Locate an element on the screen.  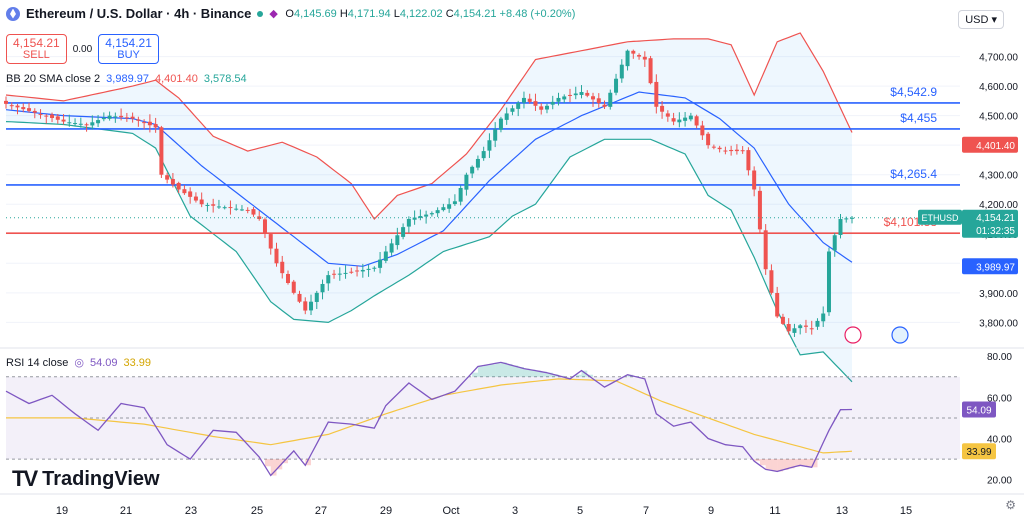
trade-panel: 4,154.21 SELL 0.00 4,154.21 BUY is located at coordinates (82, 49).